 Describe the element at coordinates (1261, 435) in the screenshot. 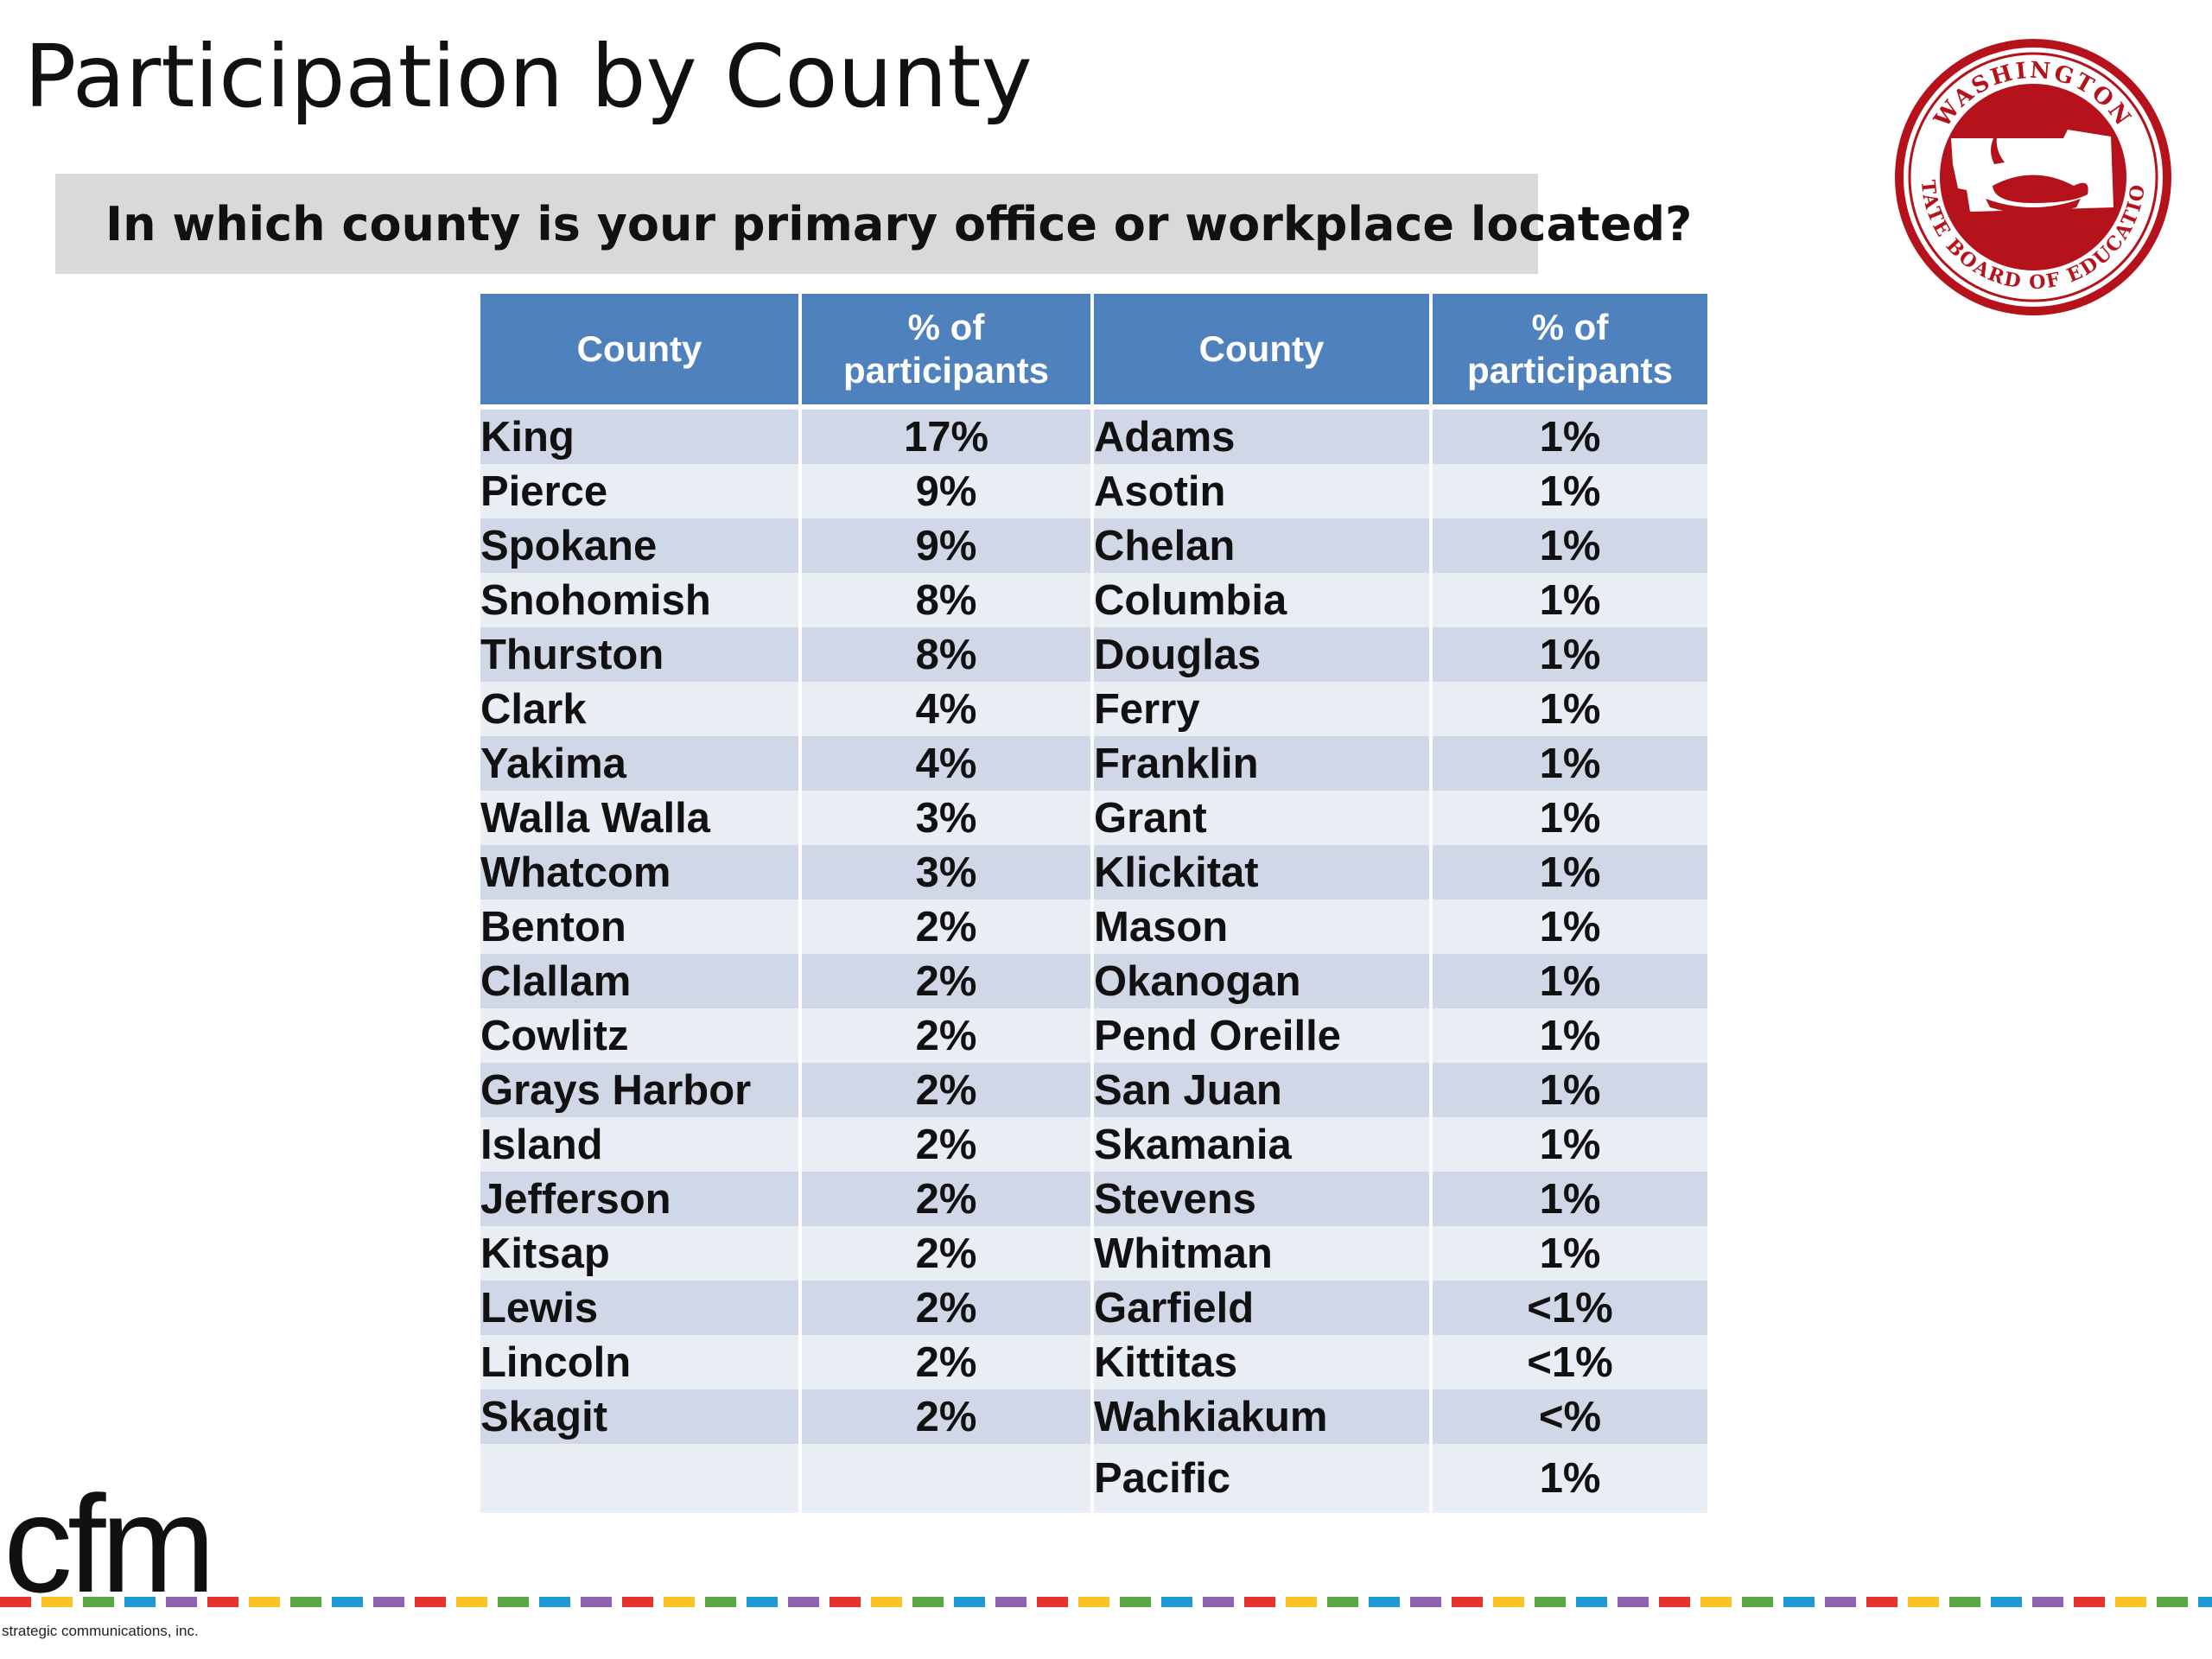

I see `county-name: Adams` at that location.